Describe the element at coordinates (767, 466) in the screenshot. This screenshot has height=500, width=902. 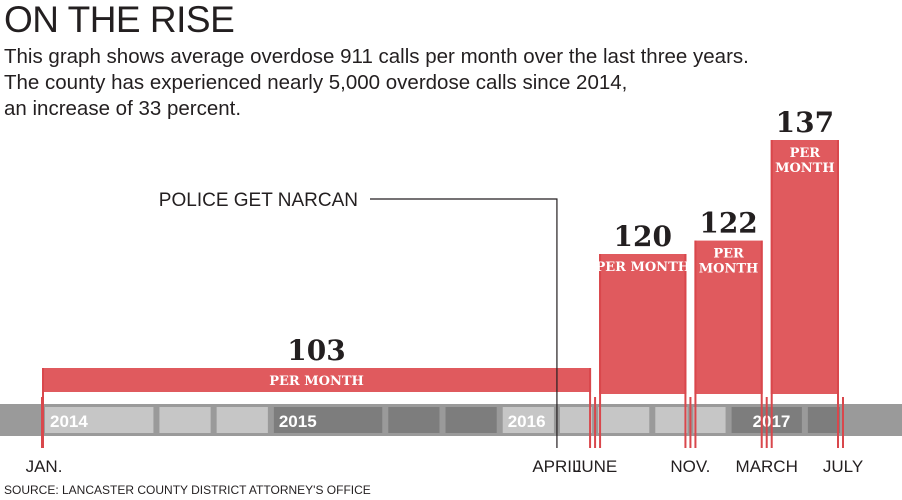
I see `tick-label: MARCH` at that location.